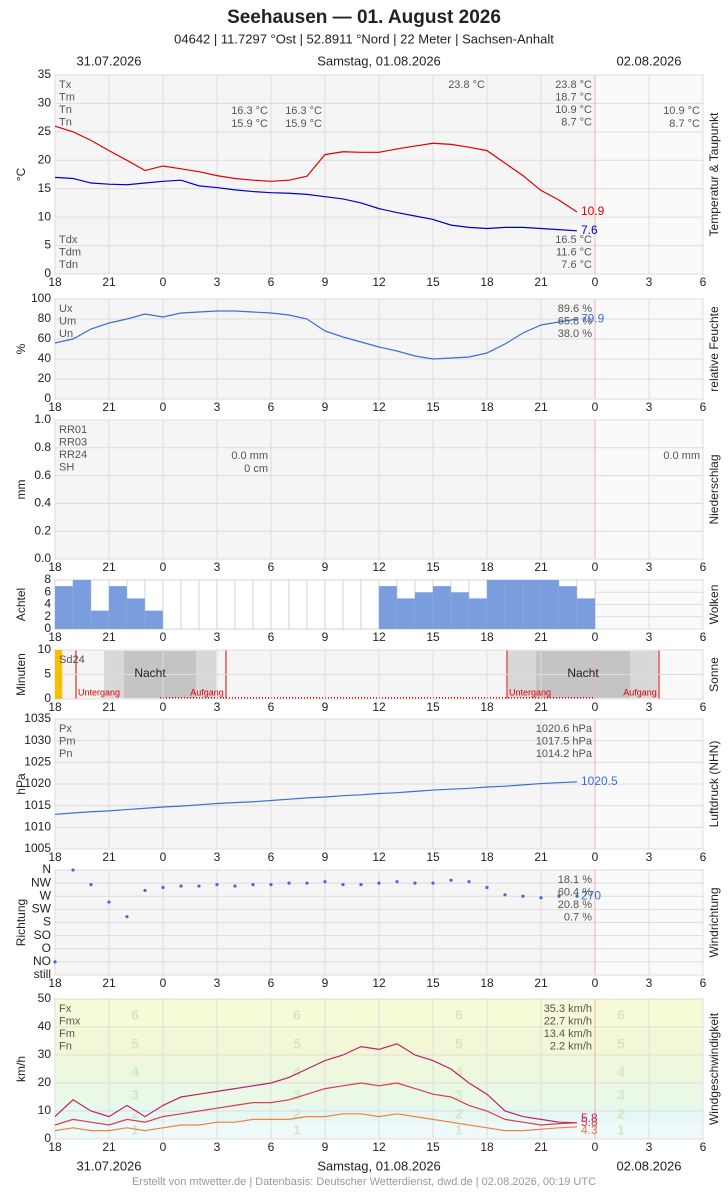  What do you see at coordinates (21, 174) in the screenshot?
I see `y-axis-label: °C` at bounding box center [21, 174].